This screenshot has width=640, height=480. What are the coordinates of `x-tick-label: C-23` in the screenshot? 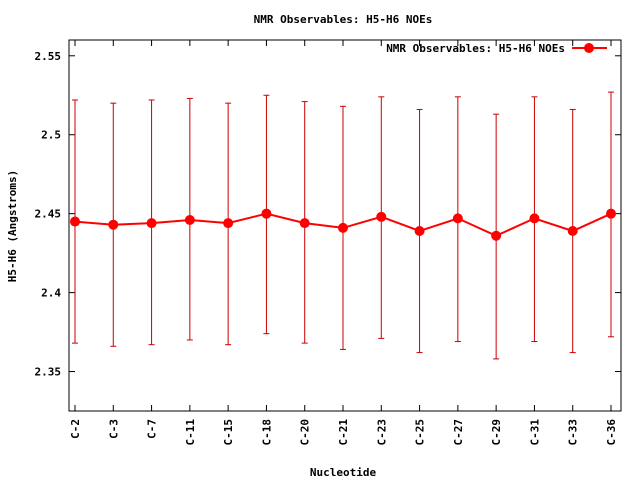 It's located at (381, 432).